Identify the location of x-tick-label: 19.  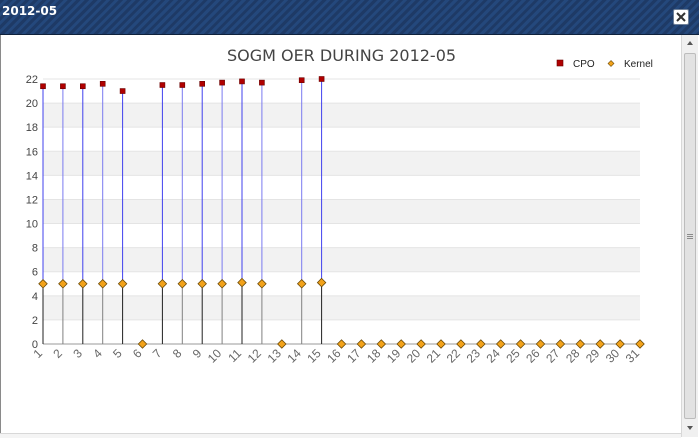
(394, 356).